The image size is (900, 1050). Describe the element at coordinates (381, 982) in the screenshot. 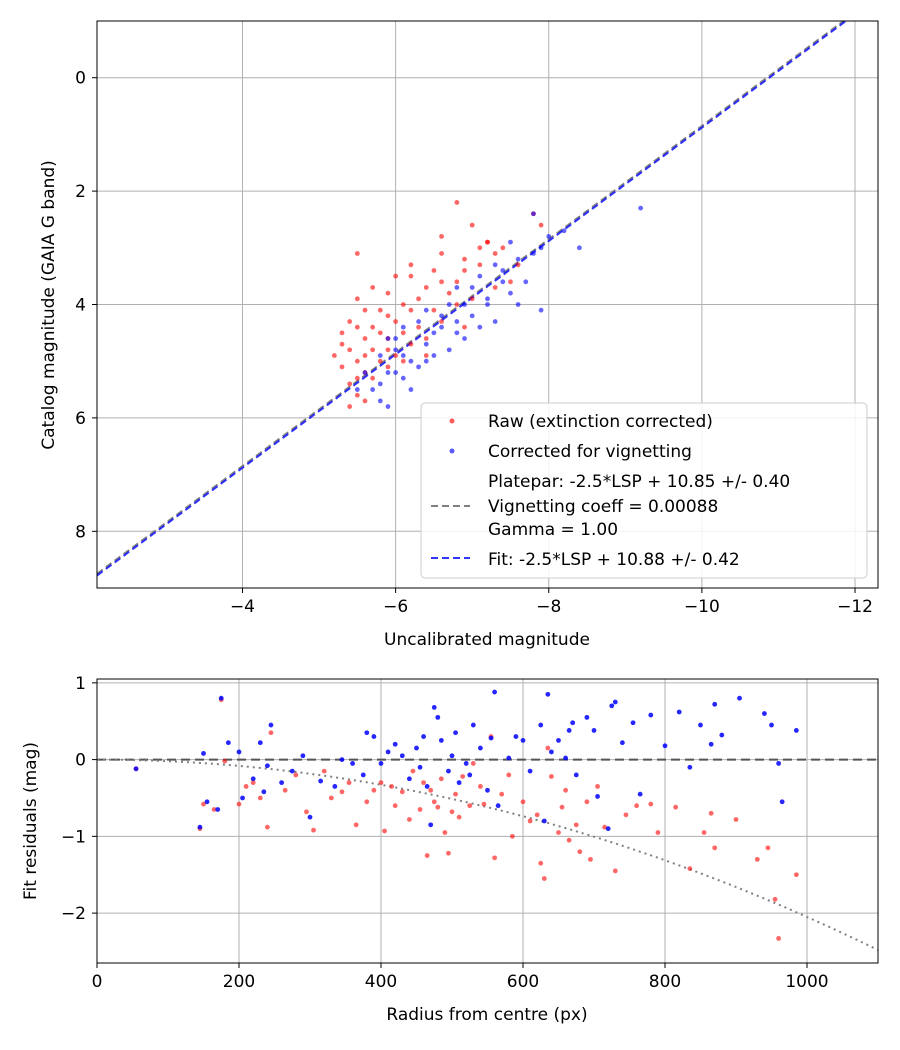

I see `bottom-x-tick-label: 400` at that location.